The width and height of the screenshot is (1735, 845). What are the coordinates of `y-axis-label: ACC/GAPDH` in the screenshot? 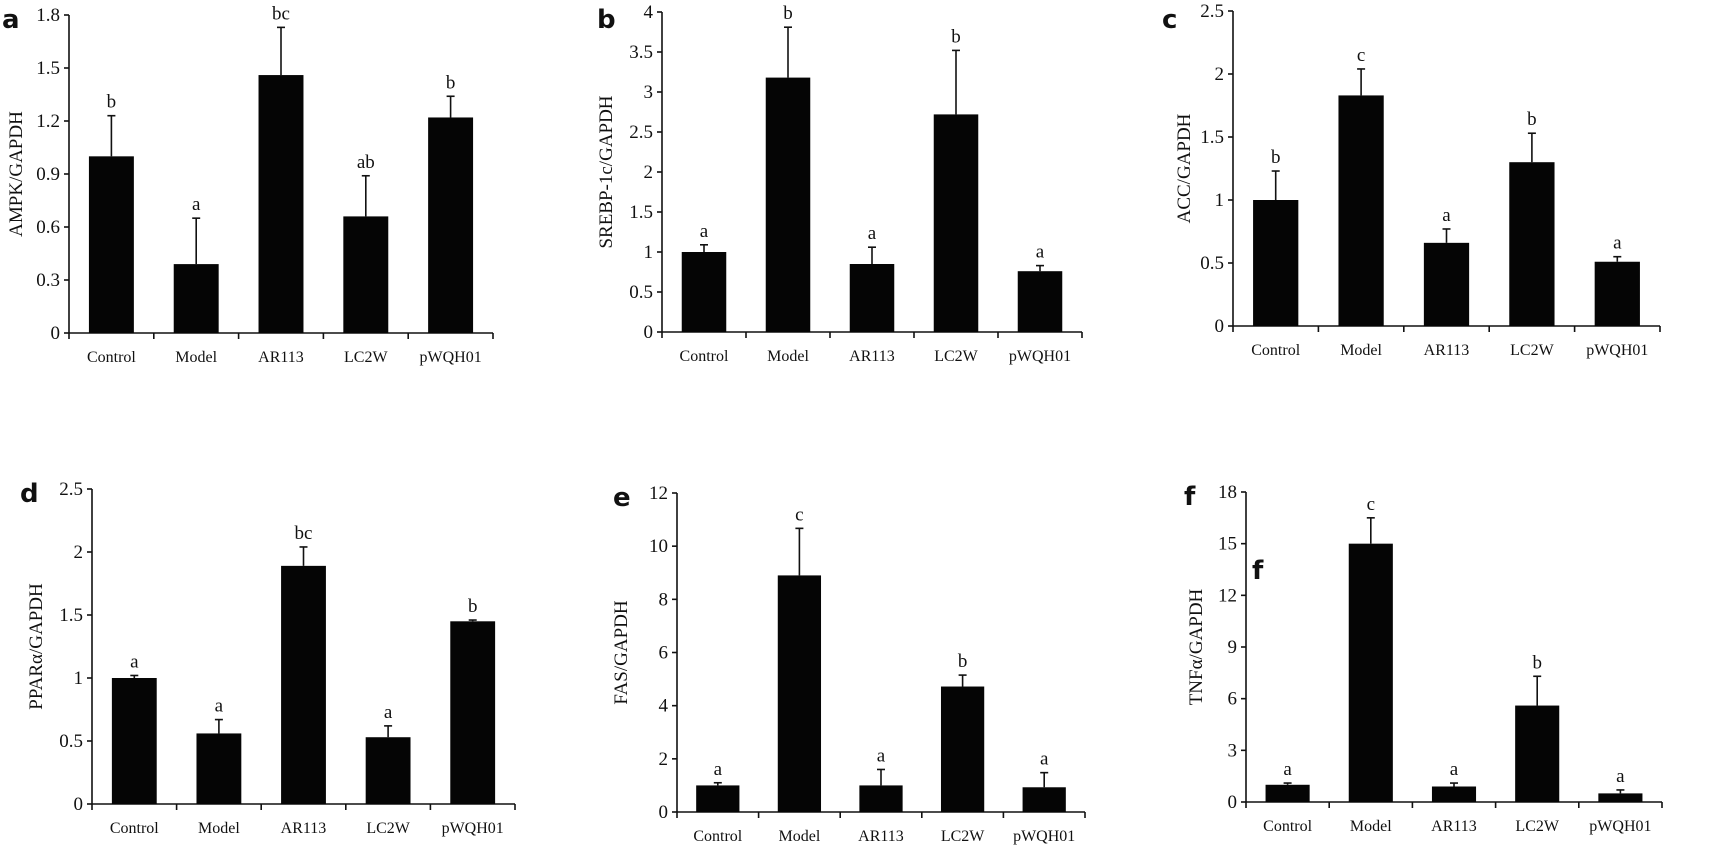 It's located at (1184, 168).